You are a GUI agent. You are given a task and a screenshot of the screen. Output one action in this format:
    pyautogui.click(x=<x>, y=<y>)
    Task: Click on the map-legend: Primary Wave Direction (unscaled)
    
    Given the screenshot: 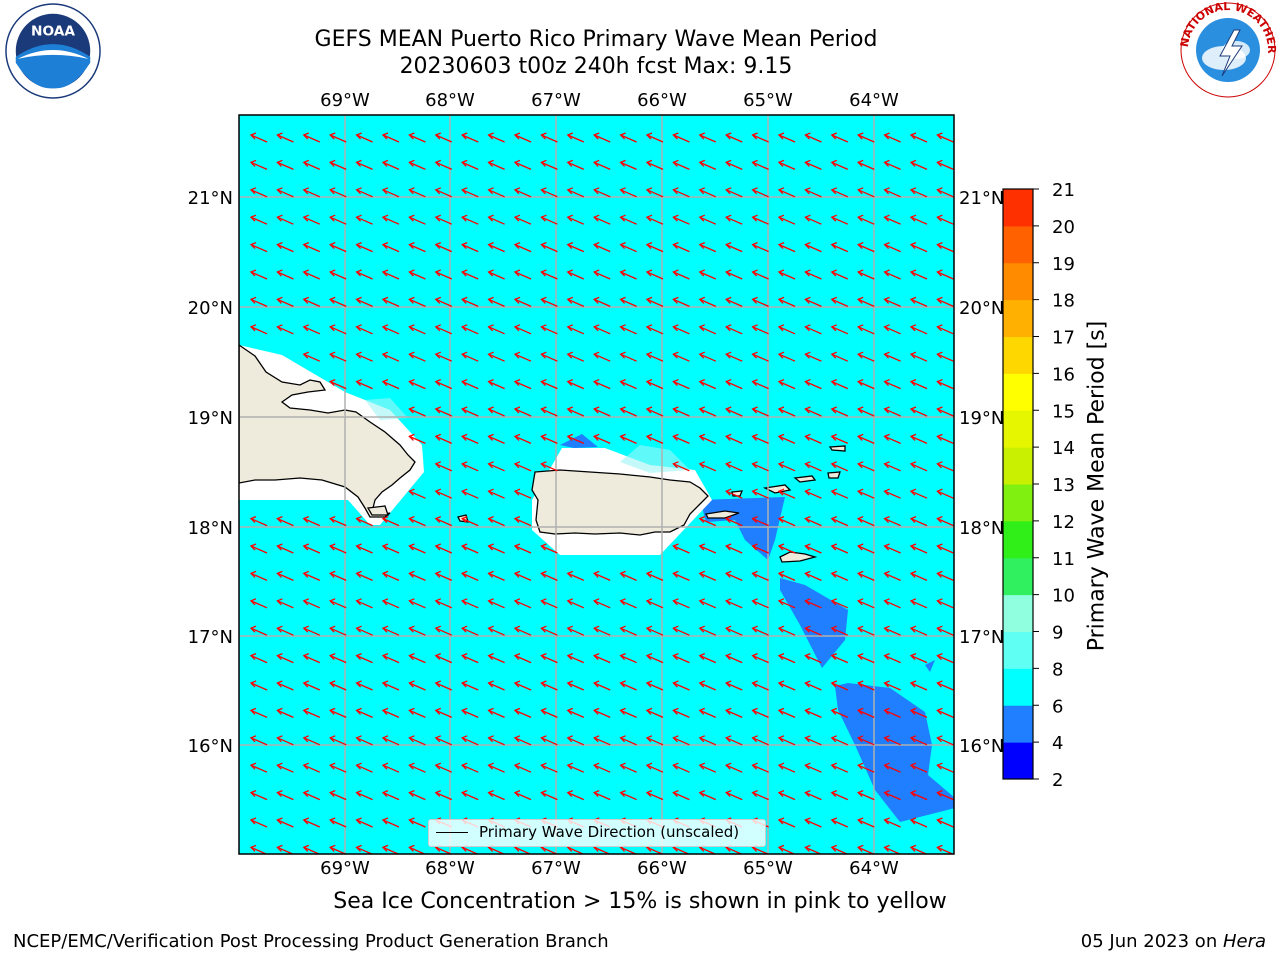 What is the action you would take?
    pyautogui.click(x=597, y=833)
    